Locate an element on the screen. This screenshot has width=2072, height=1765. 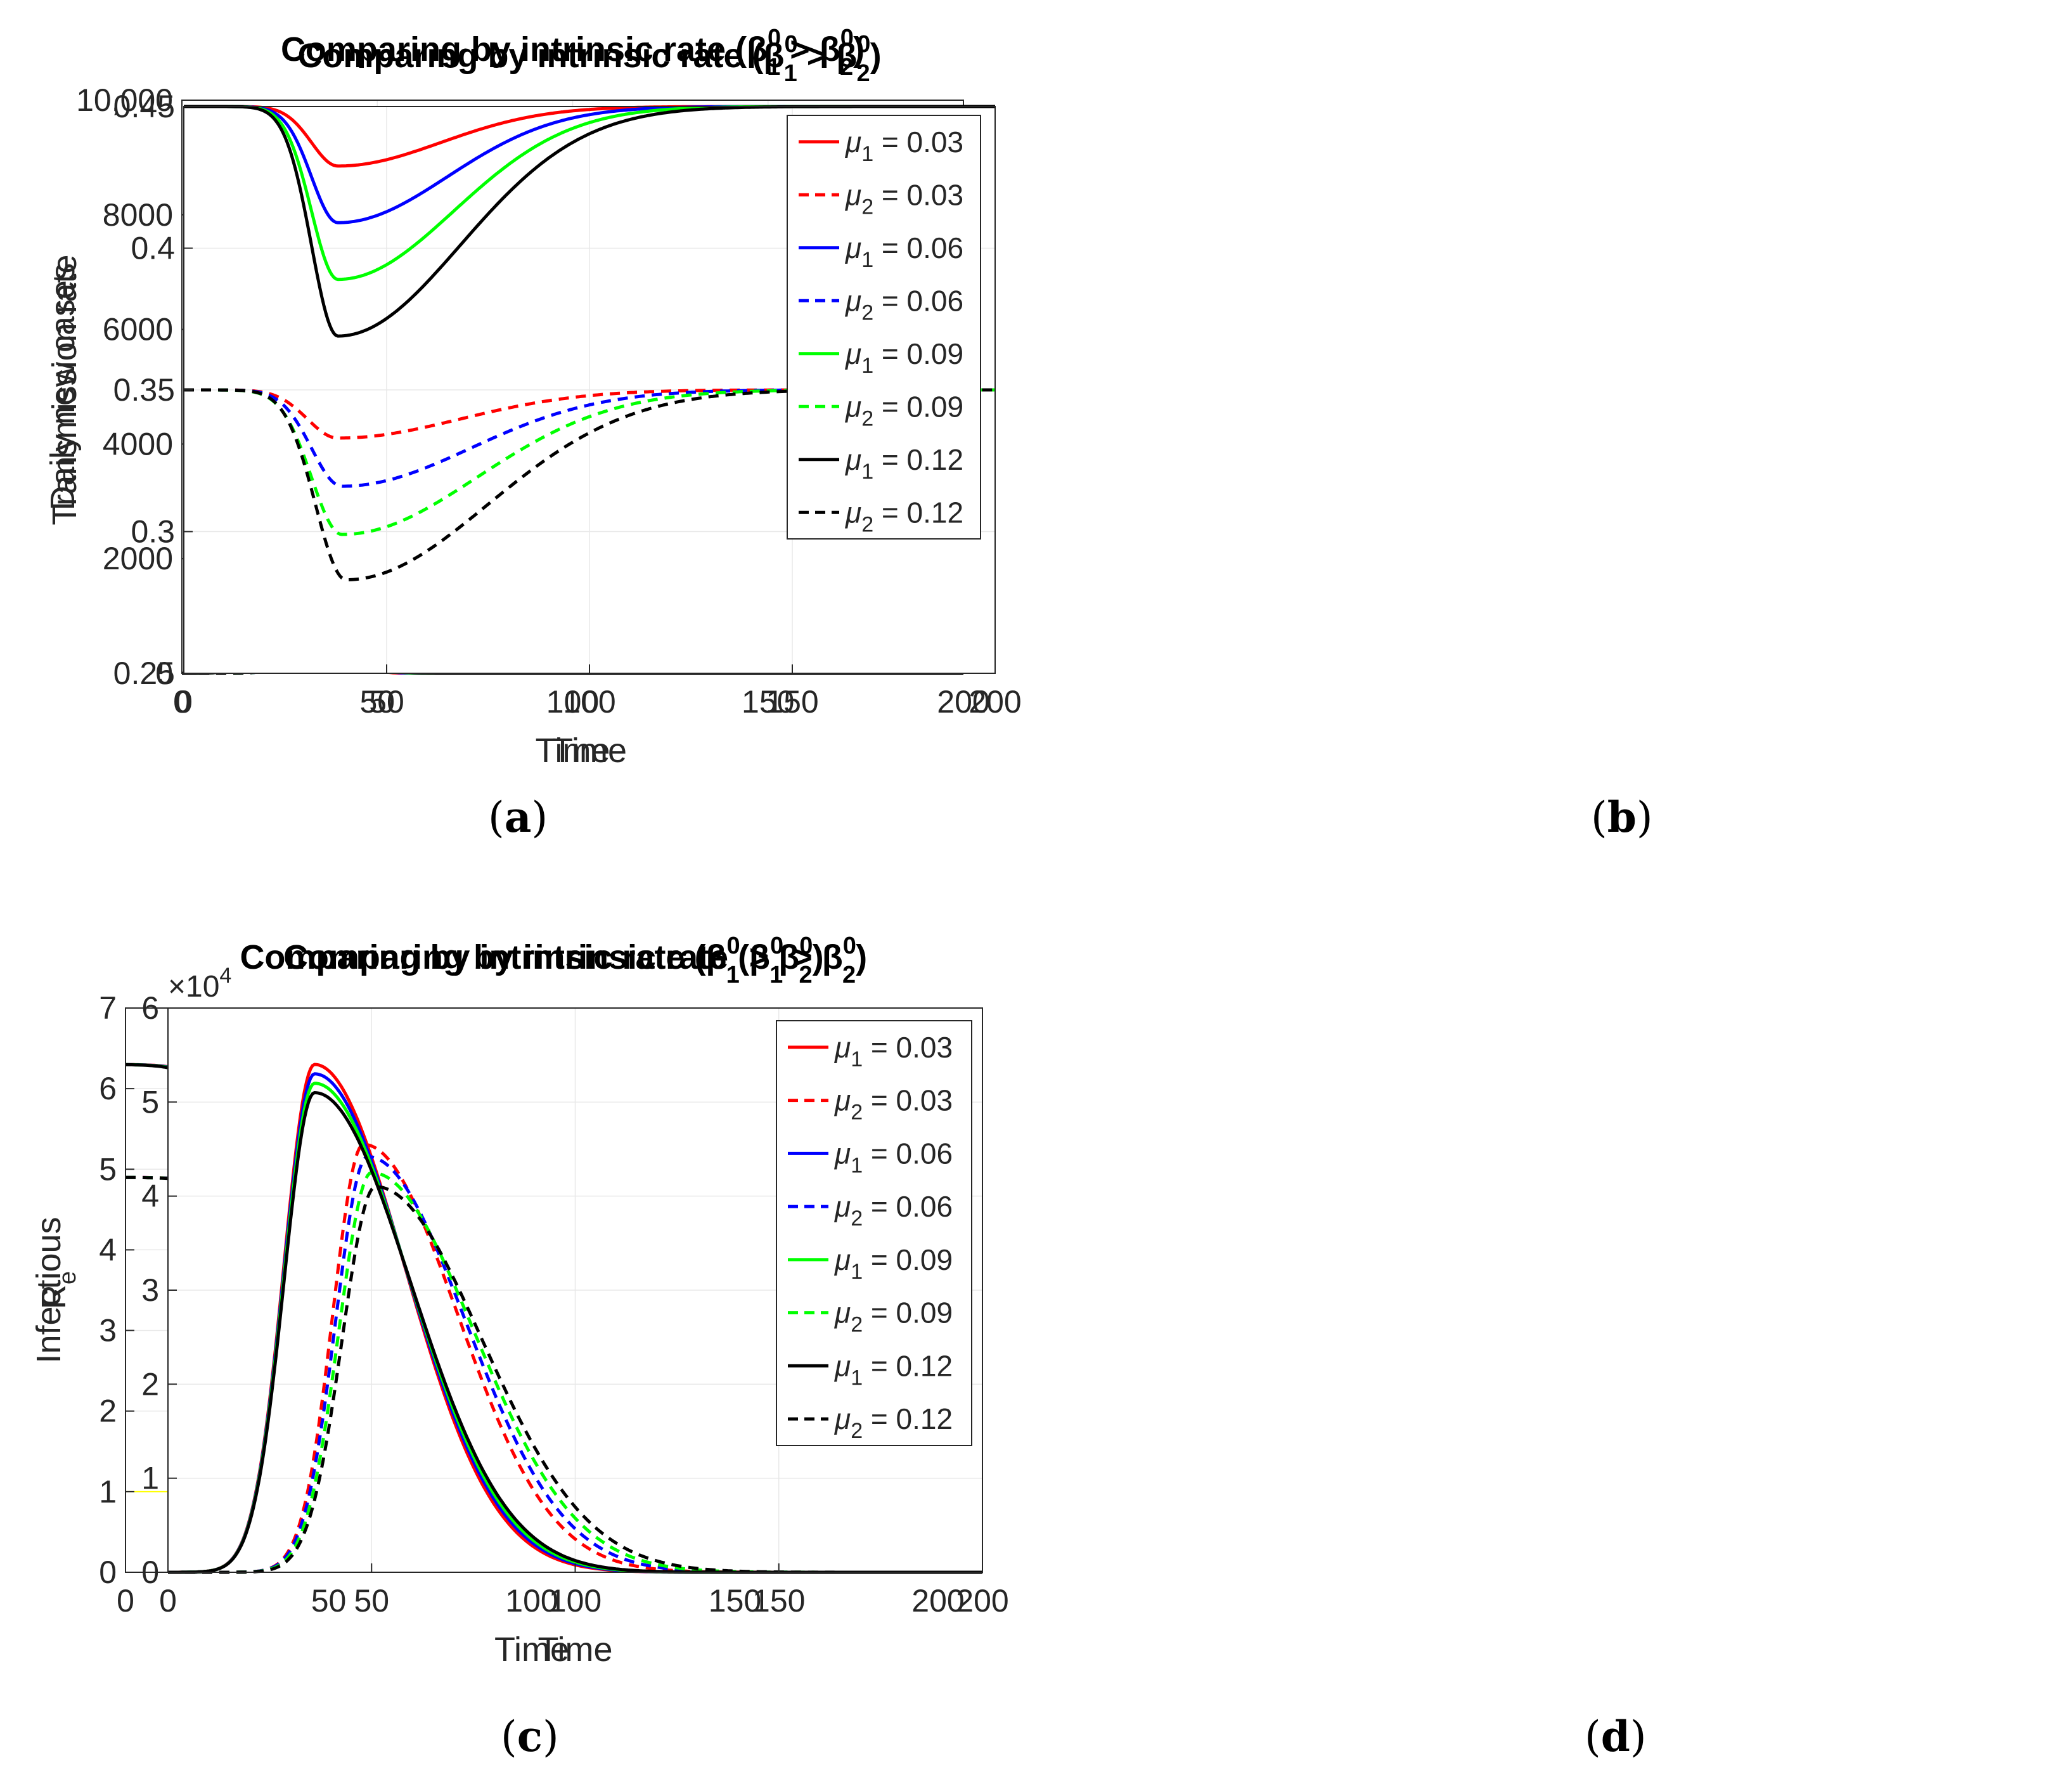
y-tick-label: 10,000 is located at coordinates (124, 100).